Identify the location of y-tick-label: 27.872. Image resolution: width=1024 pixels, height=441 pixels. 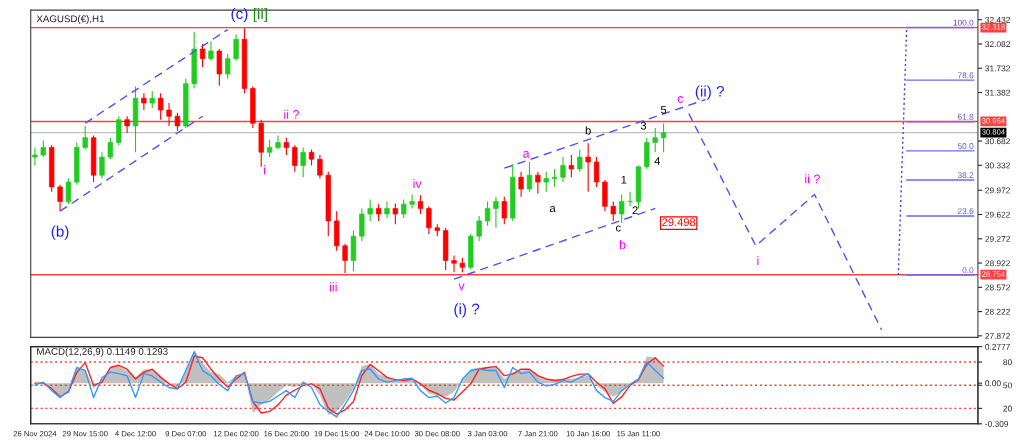
(997, 336).